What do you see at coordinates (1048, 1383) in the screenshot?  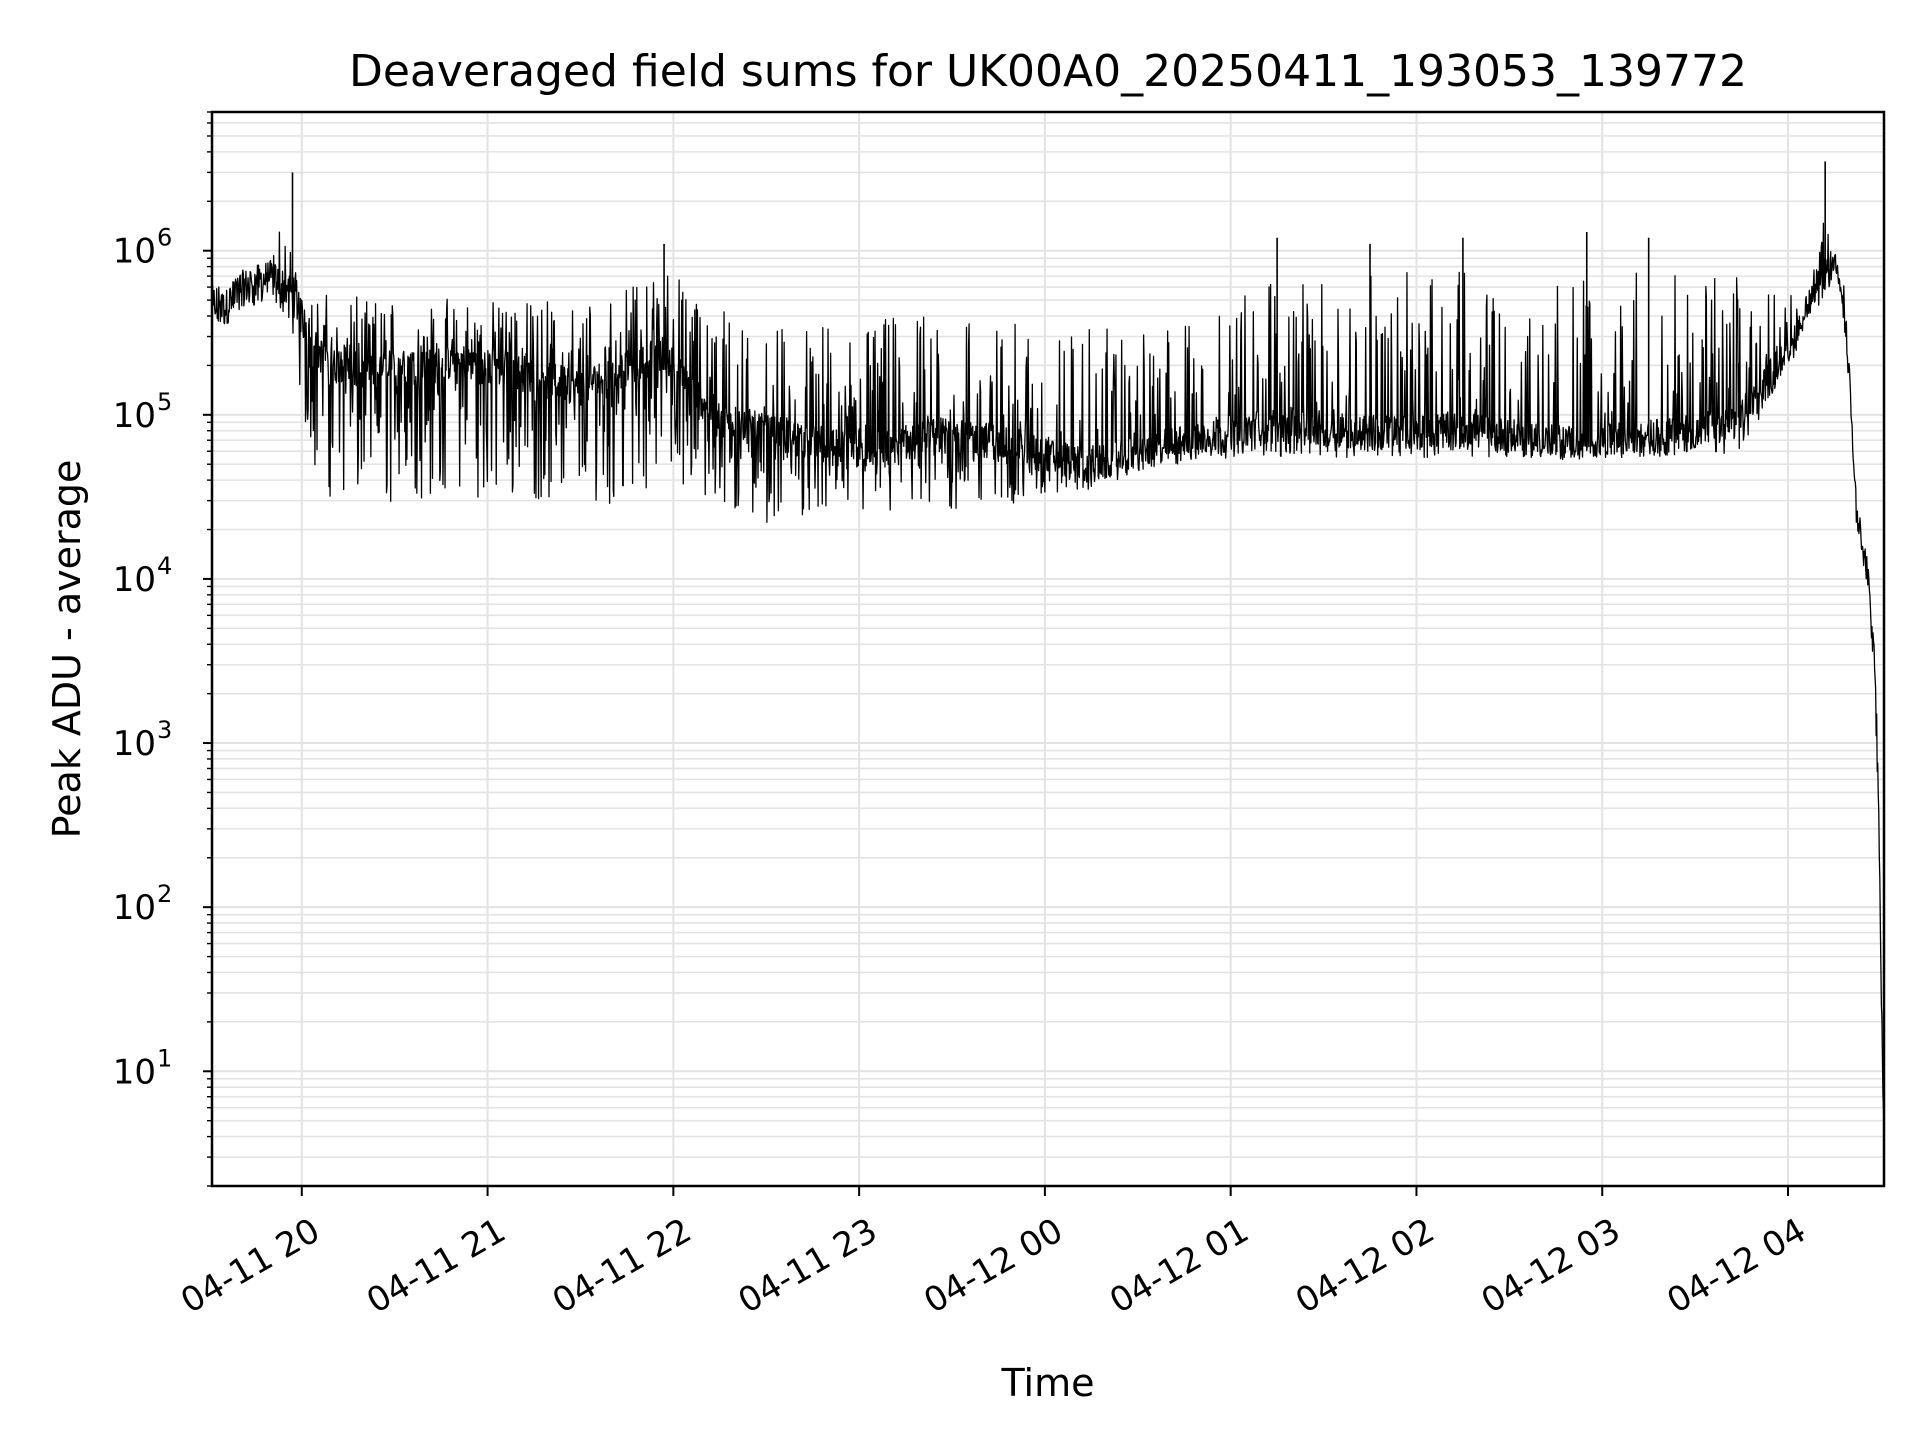 I see `x-axis-label: Time` at bounding box center [1048, 1383].